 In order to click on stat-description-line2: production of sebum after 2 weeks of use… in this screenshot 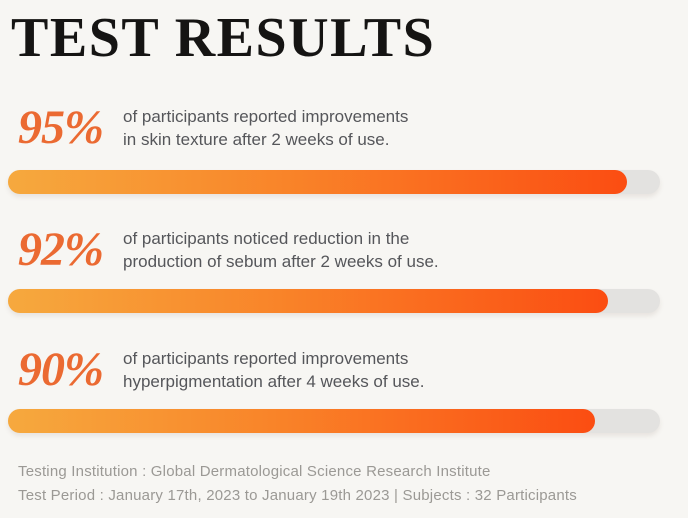, I will do `click(281, 261)`.